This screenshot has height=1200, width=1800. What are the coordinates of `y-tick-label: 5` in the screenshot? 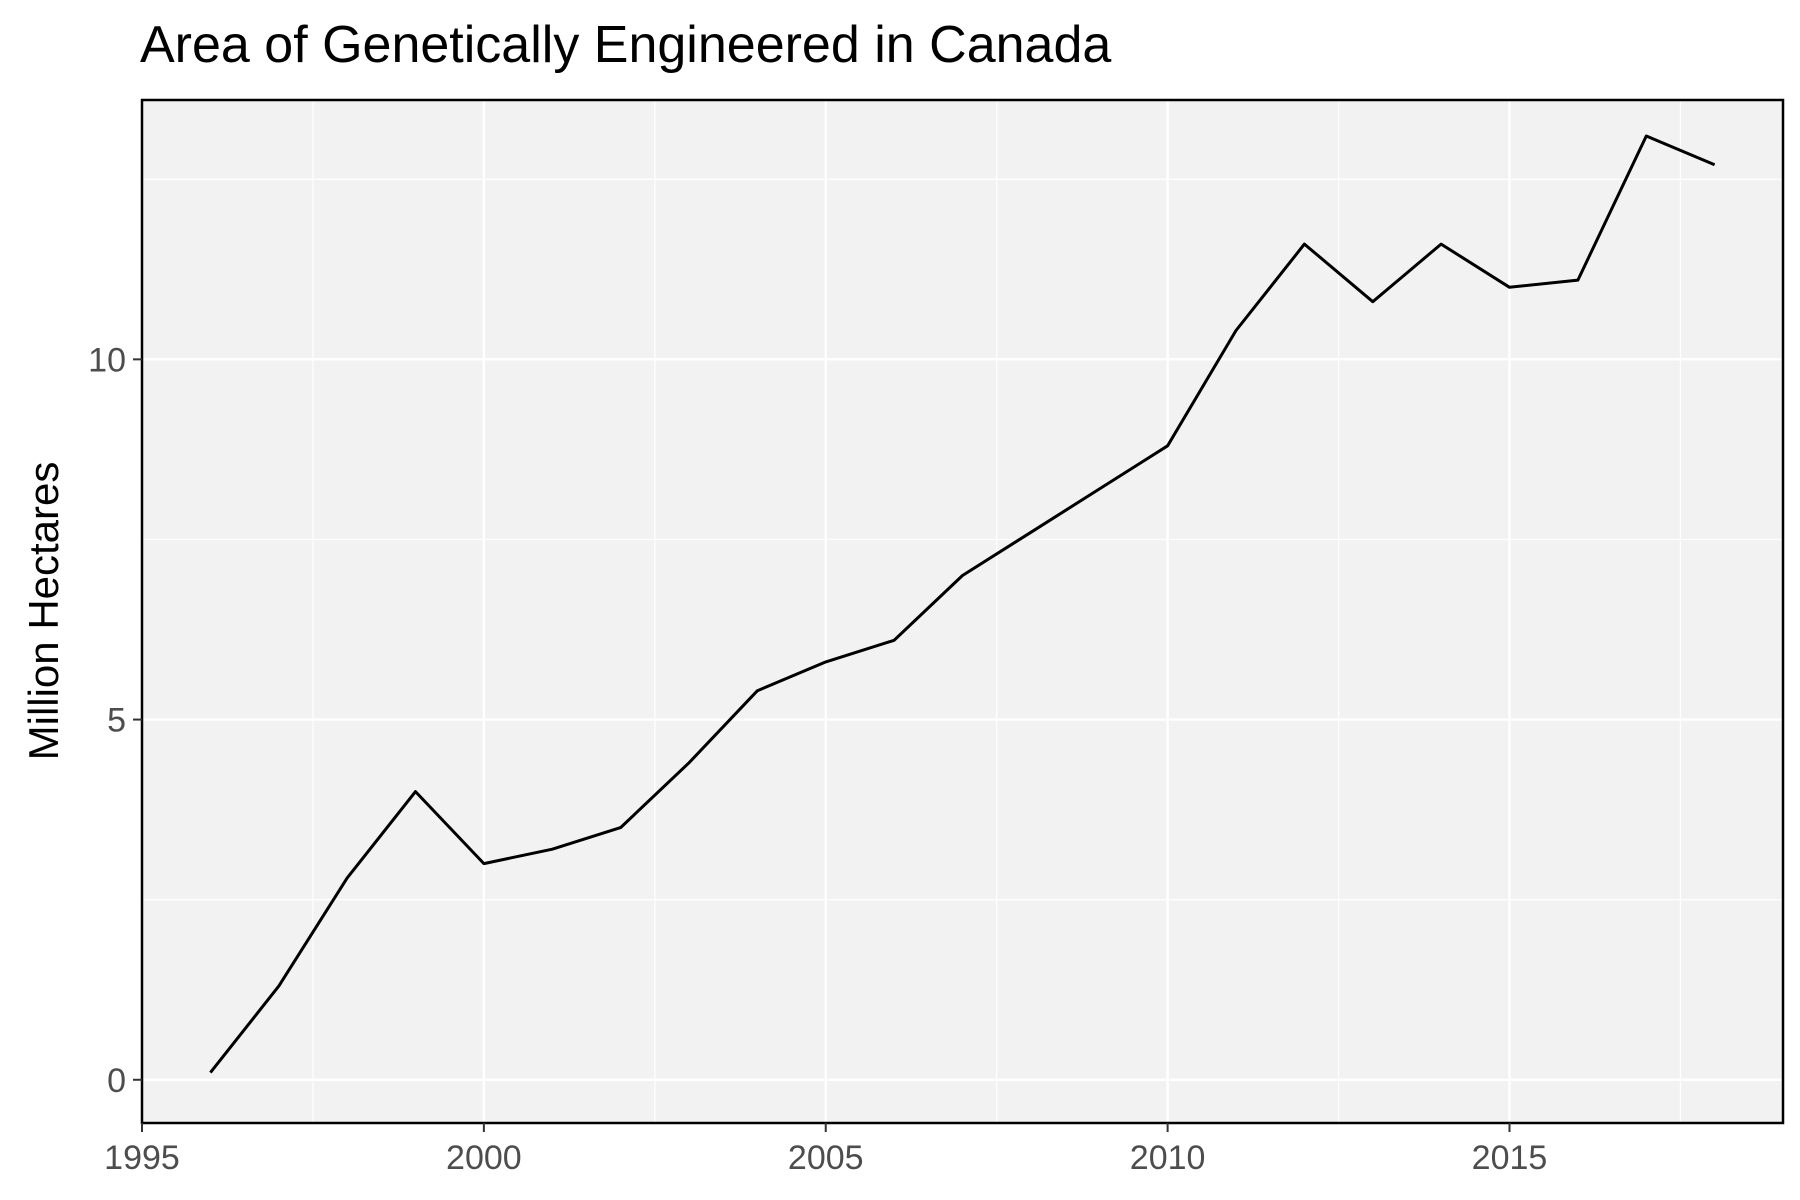 It's located at (116, 721).